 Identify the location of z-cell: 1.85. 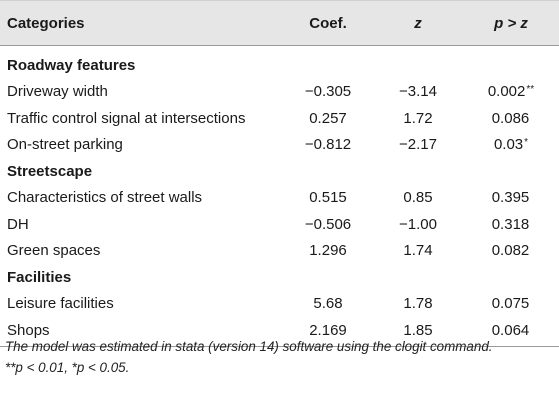
(418, 330).